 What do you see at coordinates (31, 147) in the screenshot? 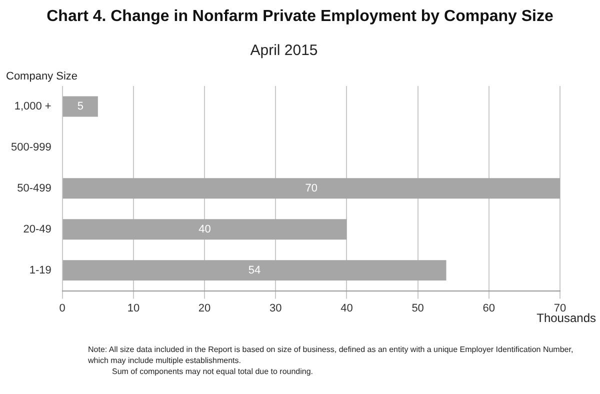
I see `y-tick-label: 500-999` at bounding box center [31, 147].